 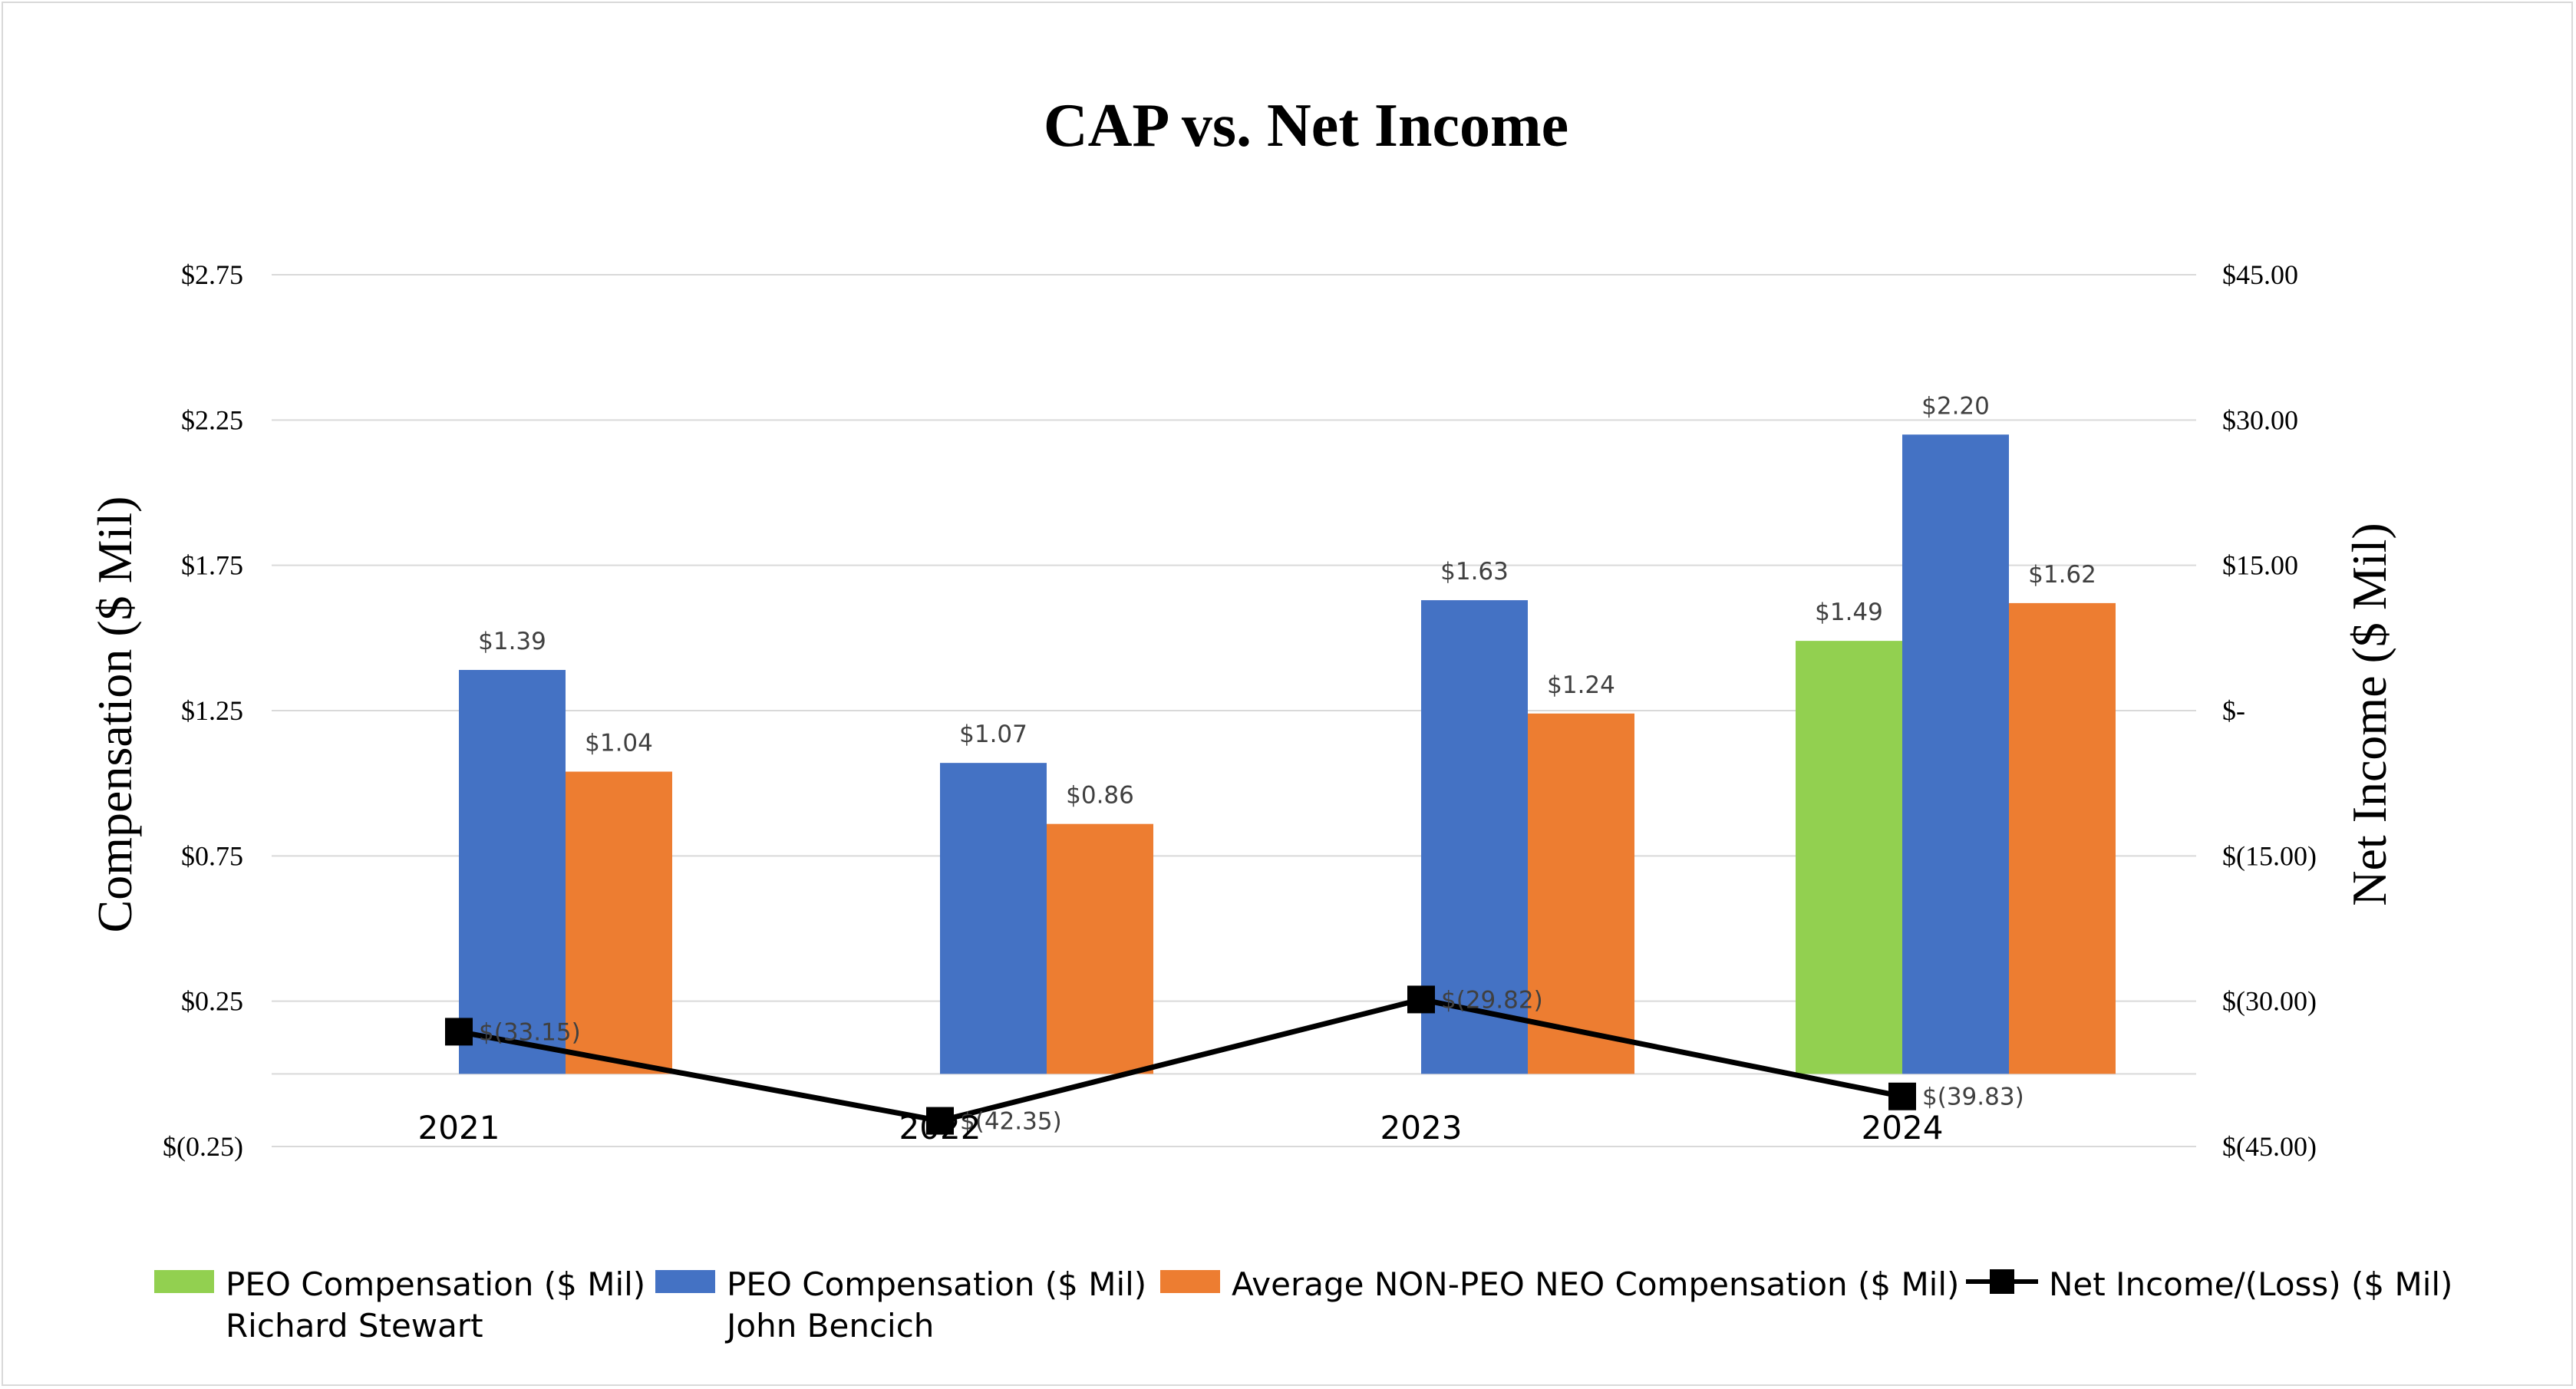 I want to click on net-income-data-label: $(29.82), so click(x=1492, y=1000).